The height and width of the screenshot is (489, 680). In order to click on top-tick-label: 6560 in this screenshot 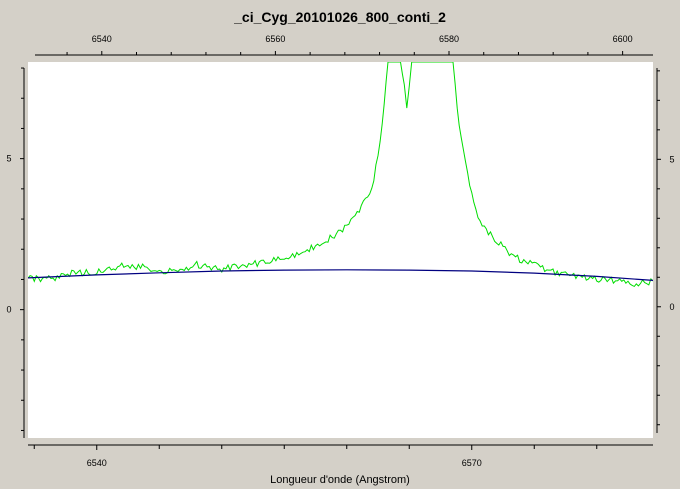, I will do `click(275, 39)`.